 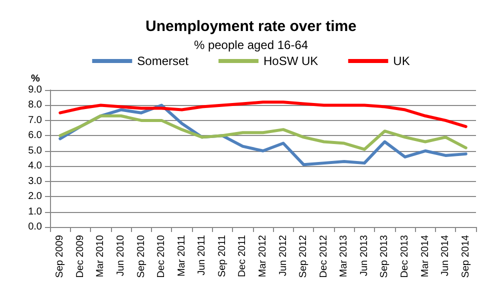 I want to click on x-tick-label: Dec 2010, so click(x=162, y=256).